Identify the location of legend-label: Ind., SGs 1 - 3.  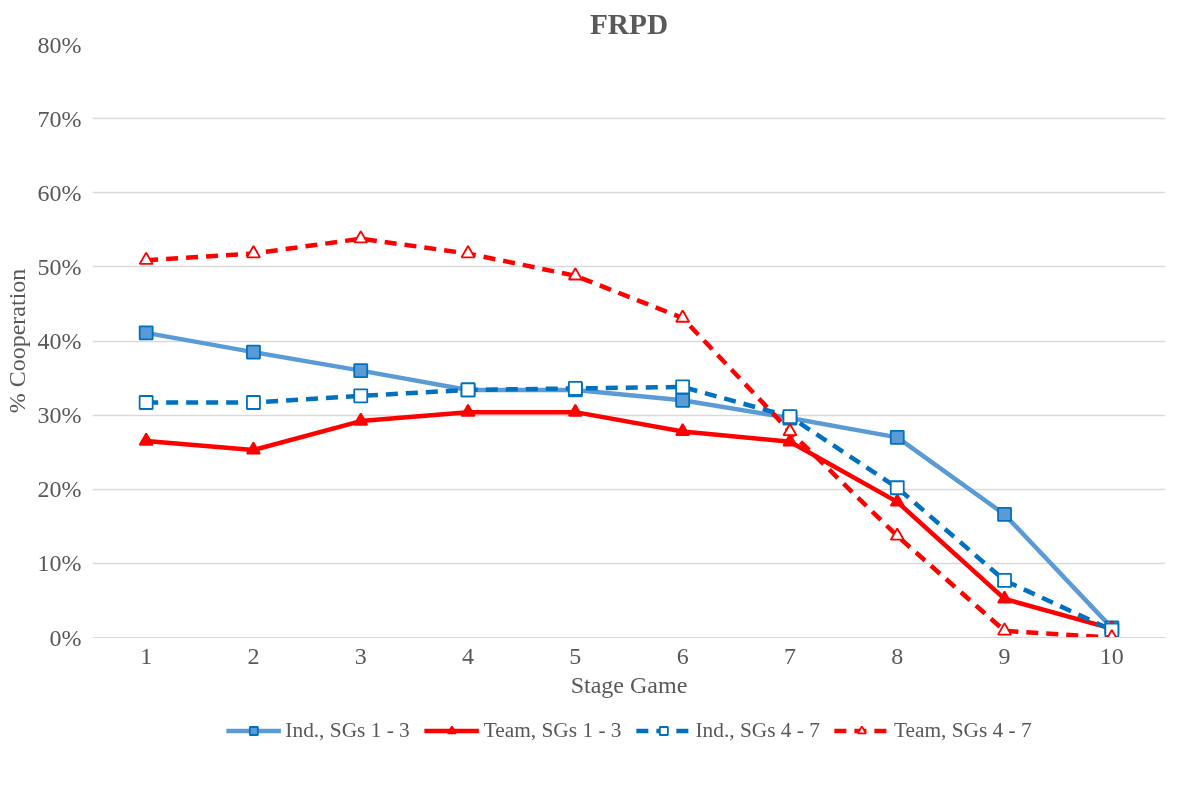
(347, 730).